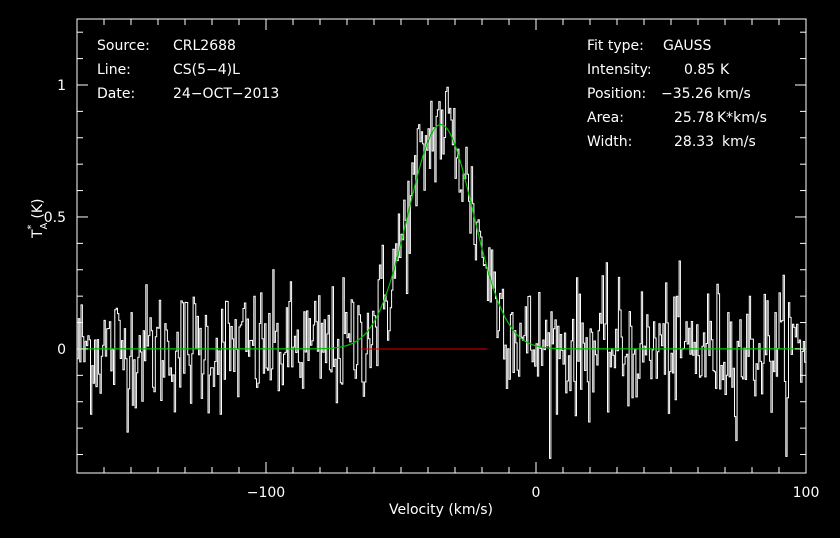 The height and width of the screenshot is (538, 840). What do you see at coordinates (619, 70) in the screenshot?
I see `intensity-label: Intensity:` at bounding box center [619, 70].